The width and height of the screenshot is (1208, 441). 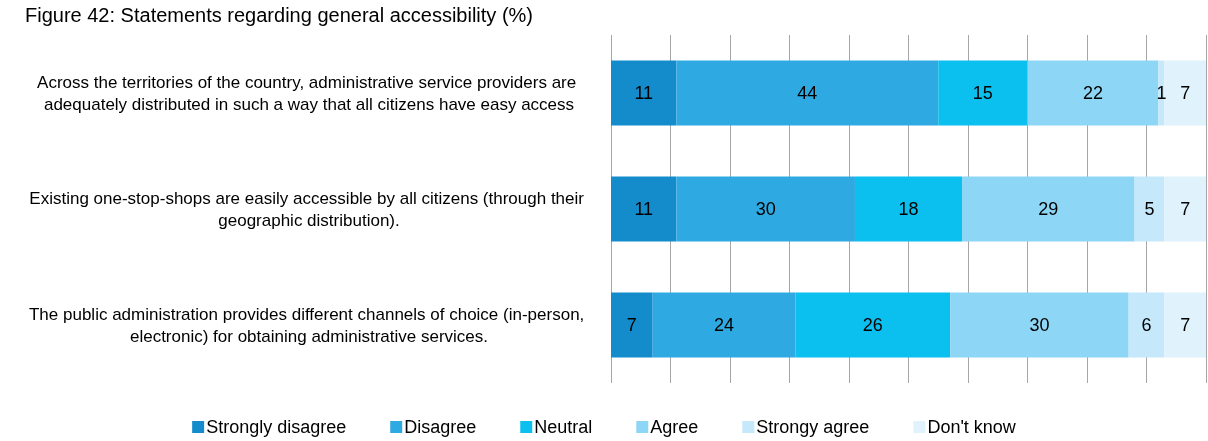 I want to click on legend-label: Strongy agree, so click(x=813, y=427).